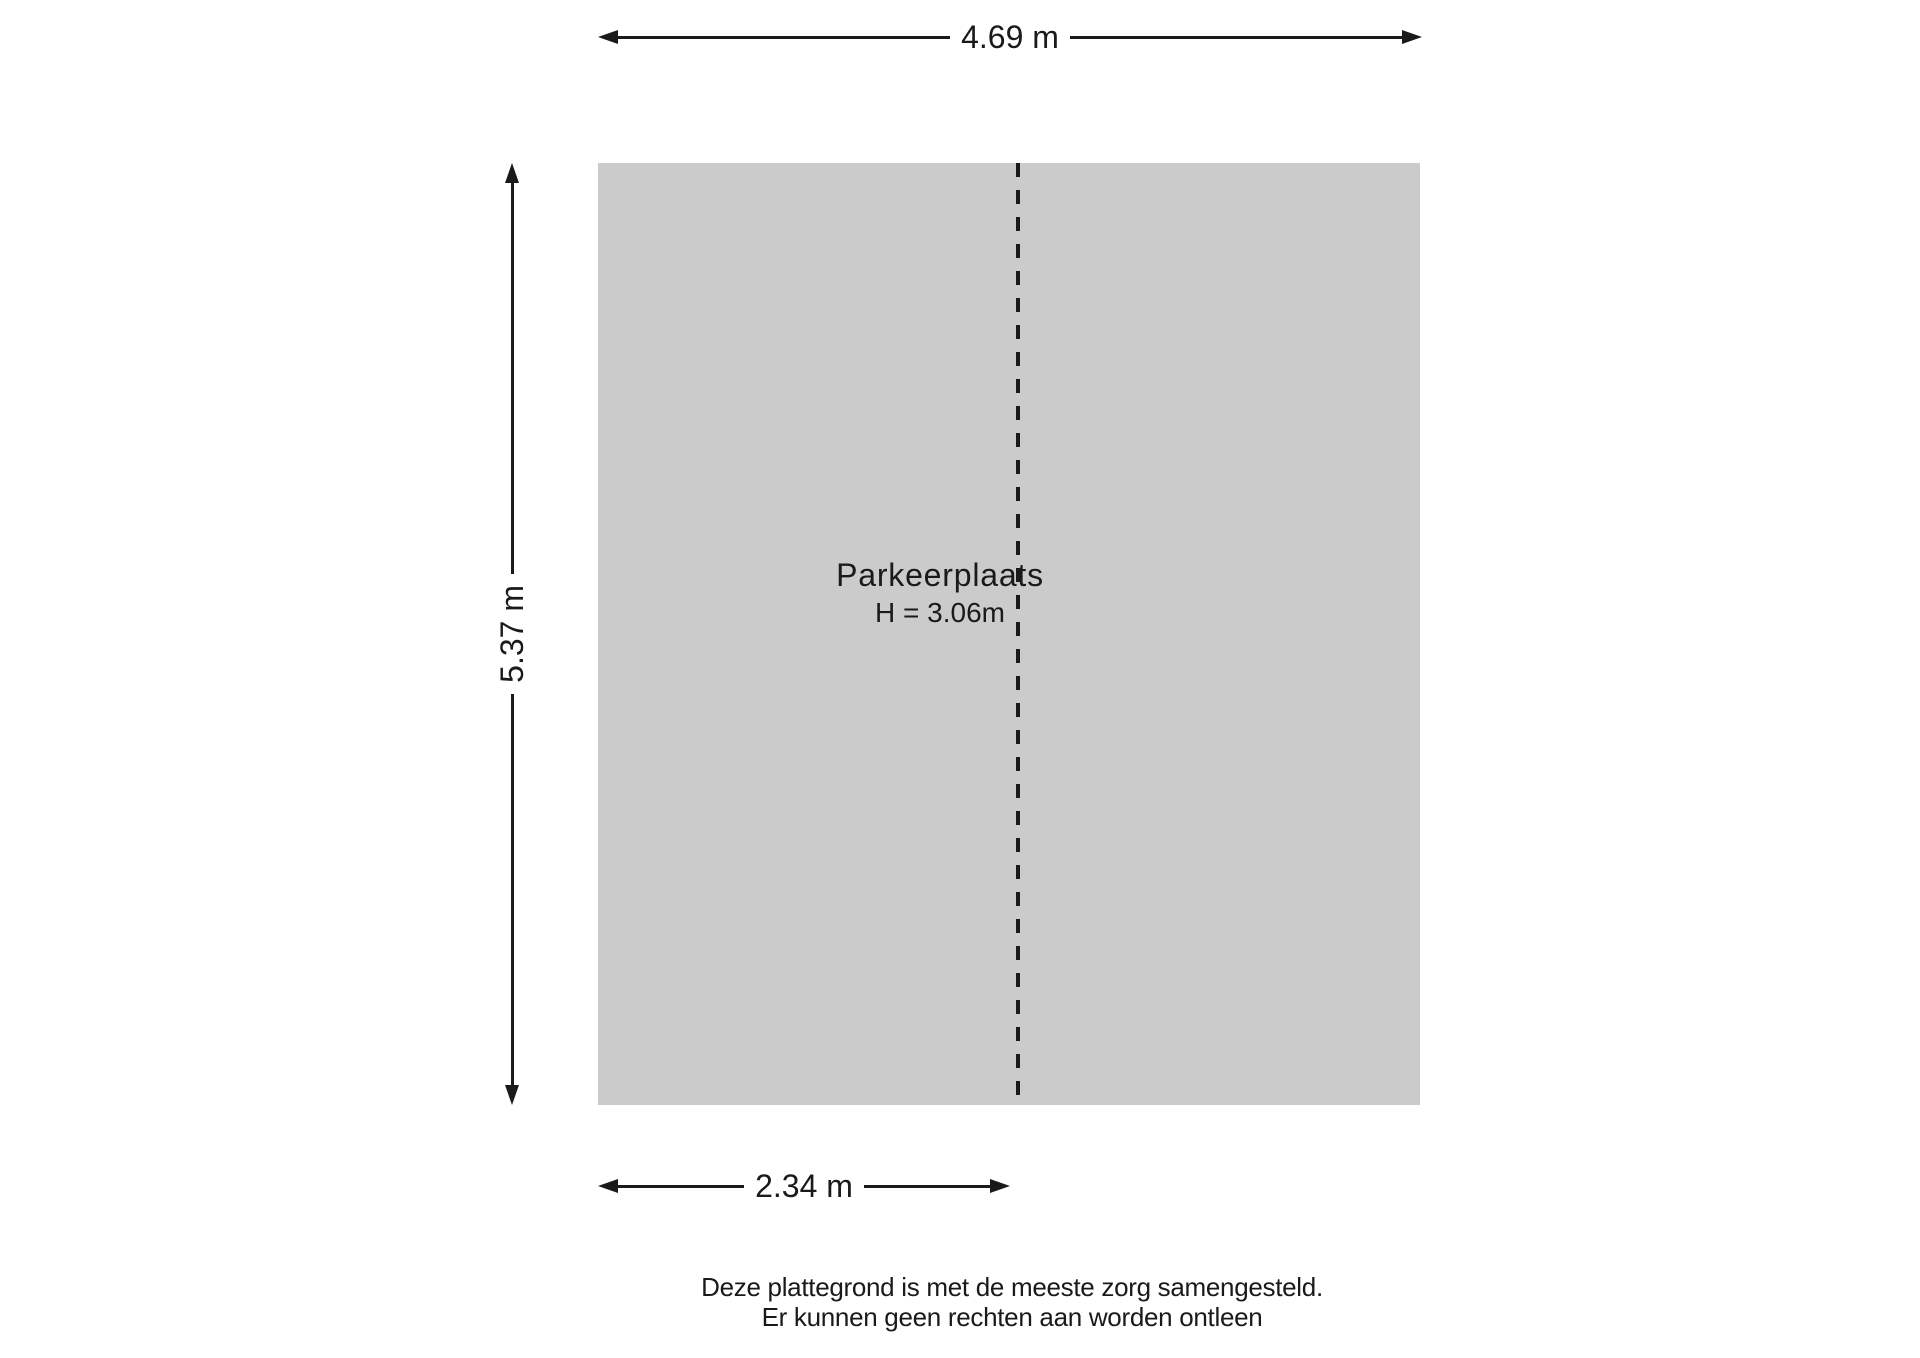 This screenshot has width=1920, height=1358. Describe the element at coordinates (940, 575) in the screenshot. I see `room-name: Parkeerplaats` at that location.